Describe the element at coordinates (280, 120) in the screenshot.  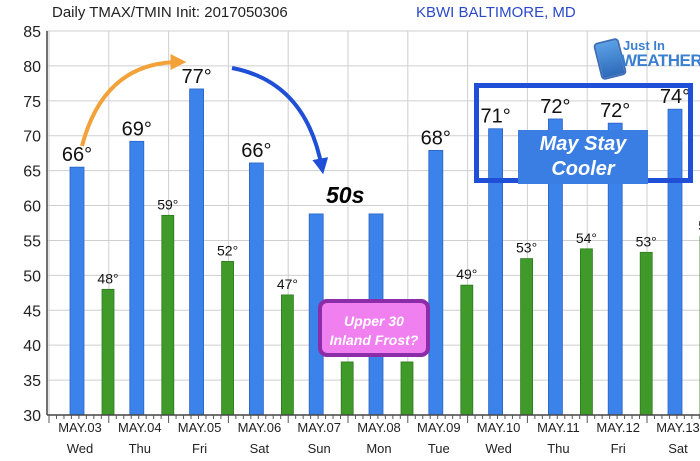
I see `cooling-trend-arrow` at that location.